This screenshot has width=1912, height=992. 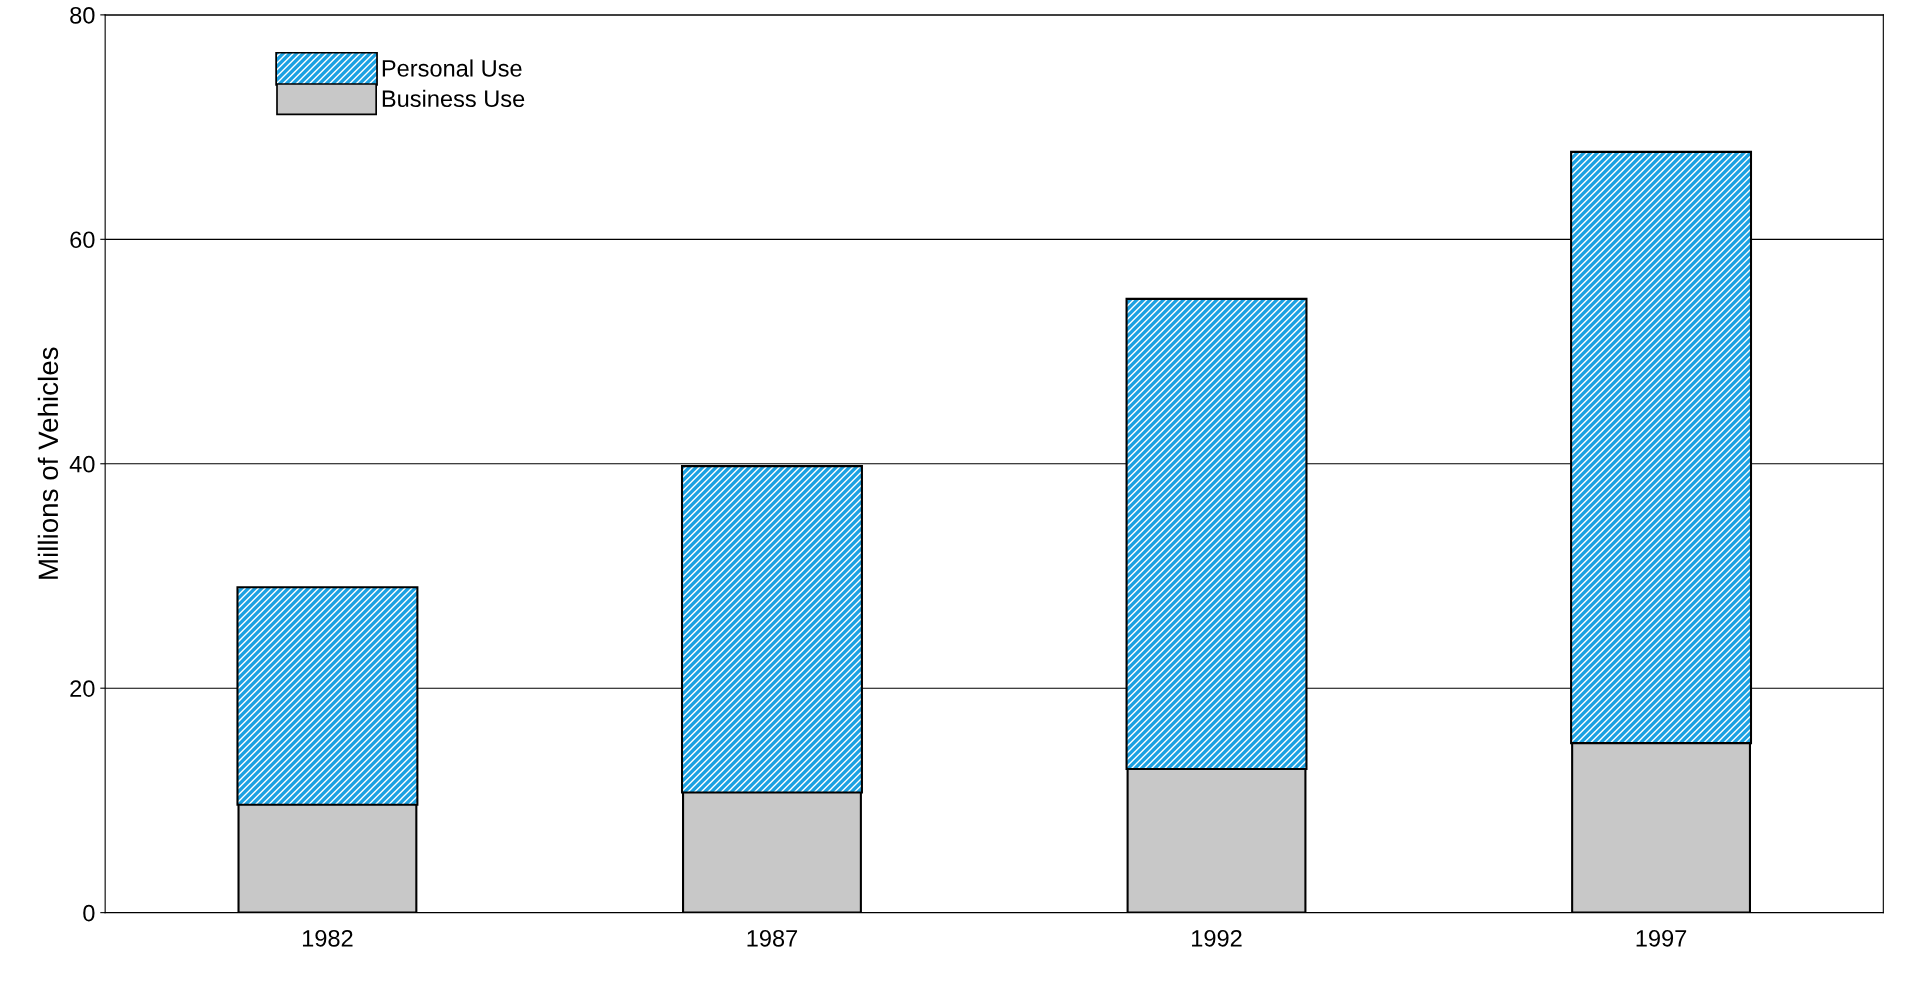 What do you see at coordinates (82, 464) in the screenshot?
I see `y-tick-label: 40` at bounding box center [82, 464].